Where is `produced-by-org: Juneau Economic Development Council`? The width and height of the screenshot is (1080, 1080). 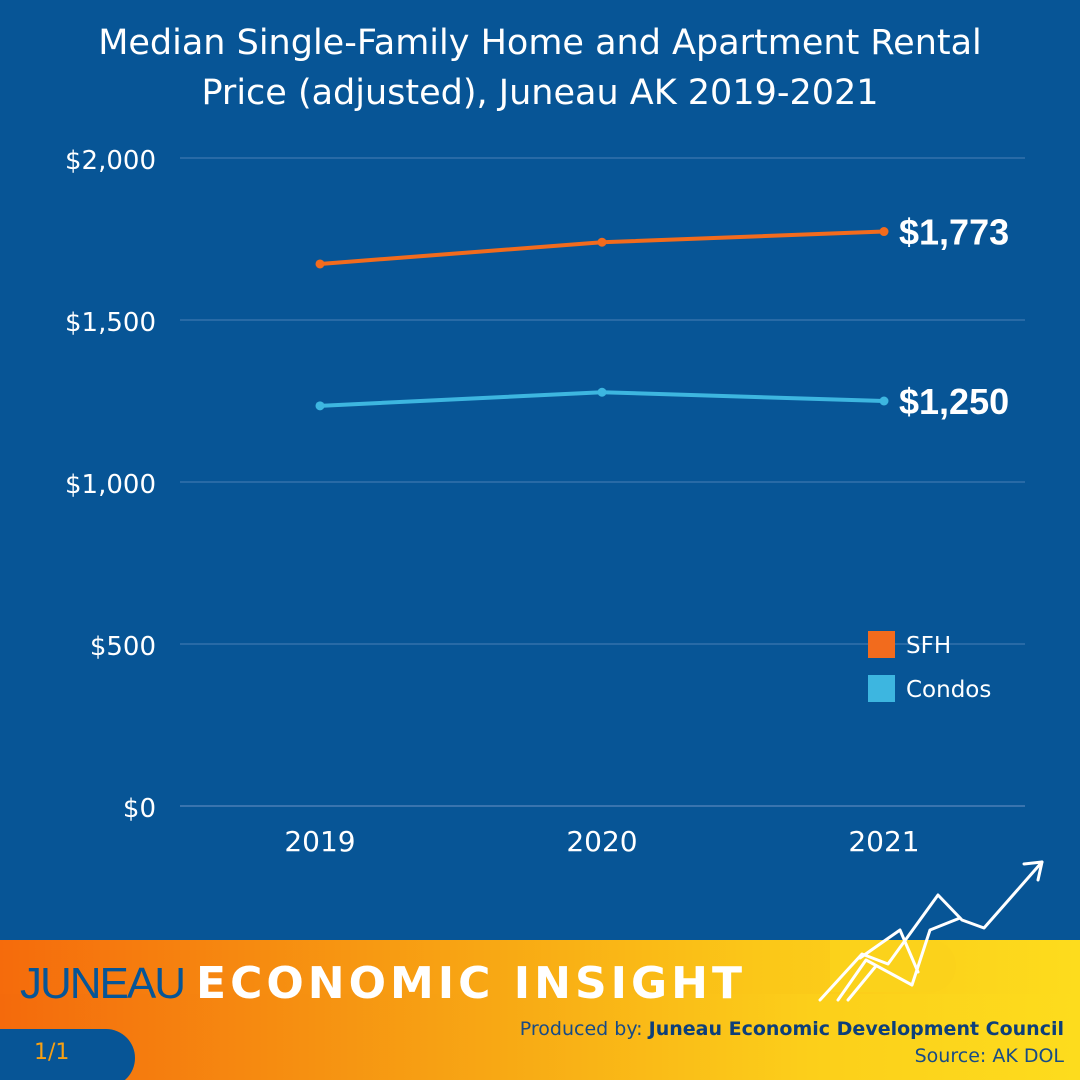 produced-by-org: Juneau Economic Development Council is located at coordinates (856, 1029).